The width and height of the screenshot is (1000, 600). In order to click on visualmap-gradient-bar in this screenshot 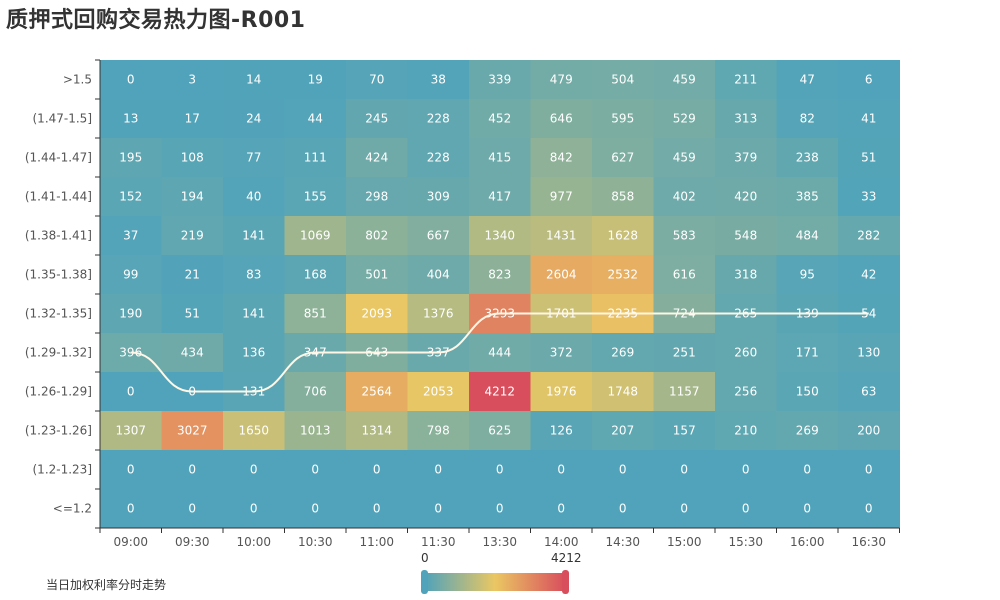, I will do `click(495, 582)`.